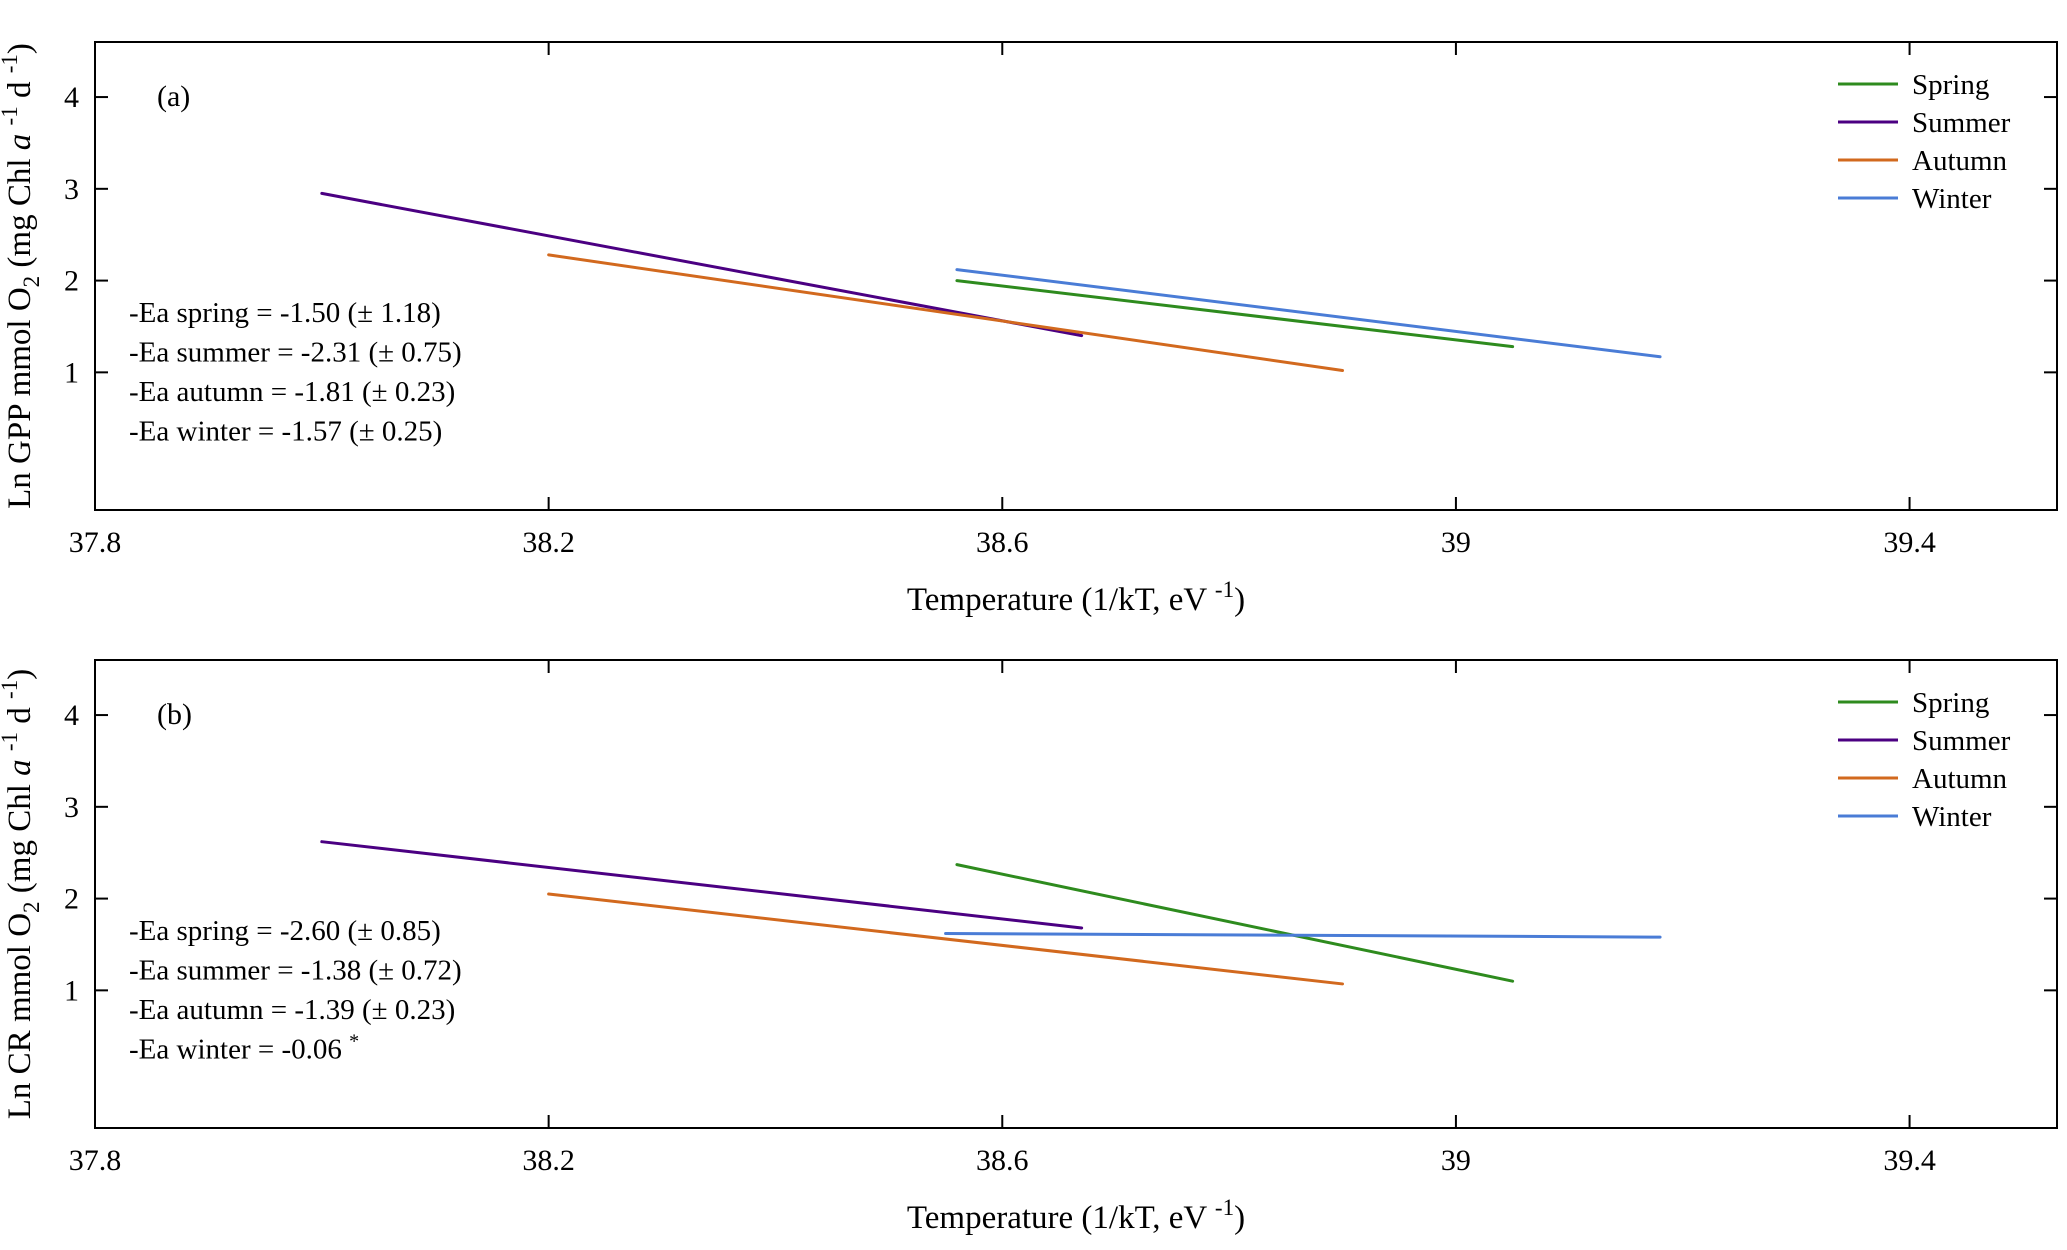 The height and width of the screenshot is (1250, 2067). Describe the element at coordinates (295, 352) in the screenshot. I see `ea-annotation: -Ea summer = -2.31 (± 0.75)` at that location.